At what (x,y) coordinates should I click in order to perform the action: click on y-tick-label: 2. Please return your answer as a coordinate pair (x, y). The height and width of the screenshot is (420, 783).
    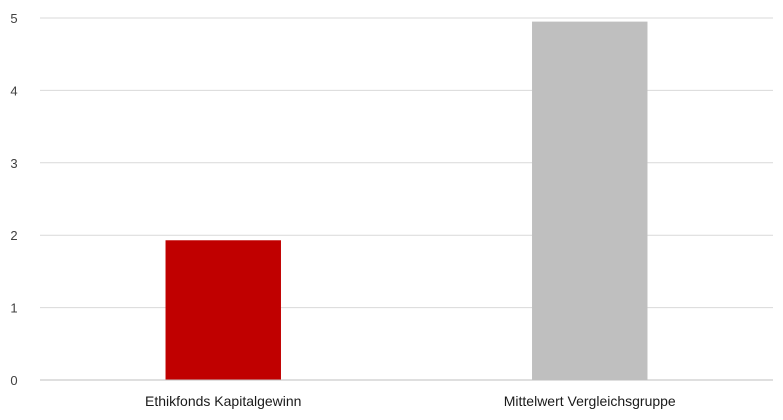
    Looking at the image, I should click on (13, 235).